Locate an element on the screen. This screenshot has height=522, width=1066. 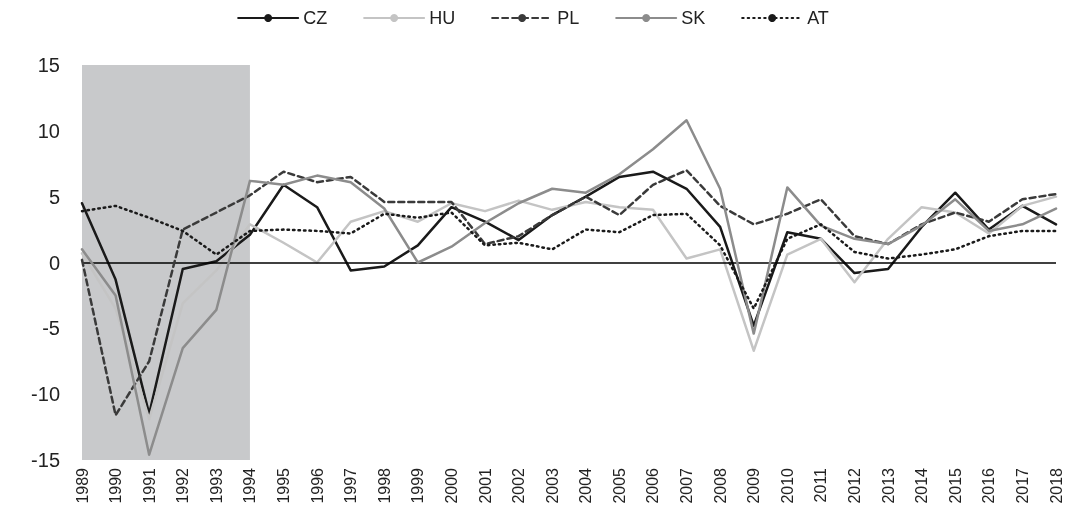
x-tick-label: 1991 is located at coordinates (149, 485).